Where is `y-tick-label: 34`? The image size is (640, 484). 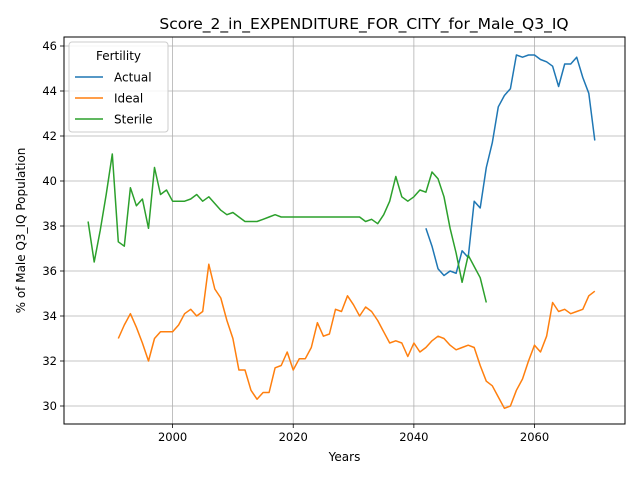
y-tick-label: 34 is located at coordinates (49, 316).